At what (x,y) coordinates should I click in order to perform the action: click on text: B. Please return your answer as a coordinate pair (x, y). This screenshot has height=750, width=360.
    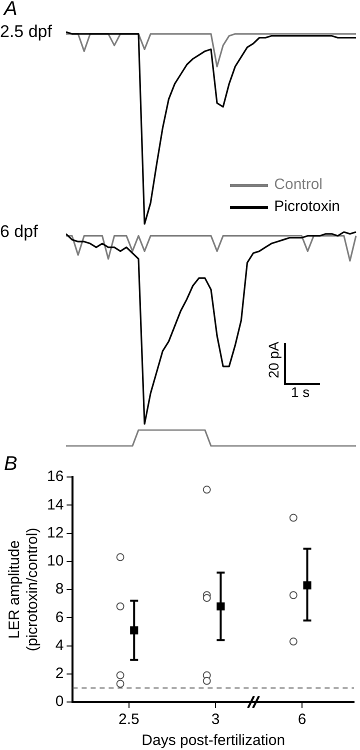
    Looking at the image, I should click on (11, 464).